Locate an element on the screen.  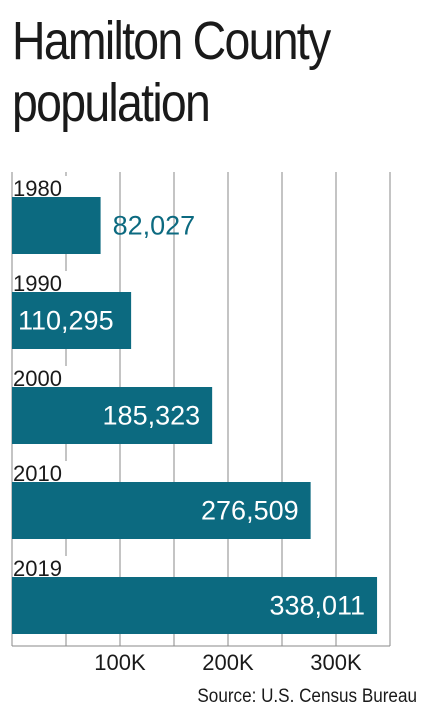
chart-title-line-1: Hamilton County is located at coordinates (171, 41).